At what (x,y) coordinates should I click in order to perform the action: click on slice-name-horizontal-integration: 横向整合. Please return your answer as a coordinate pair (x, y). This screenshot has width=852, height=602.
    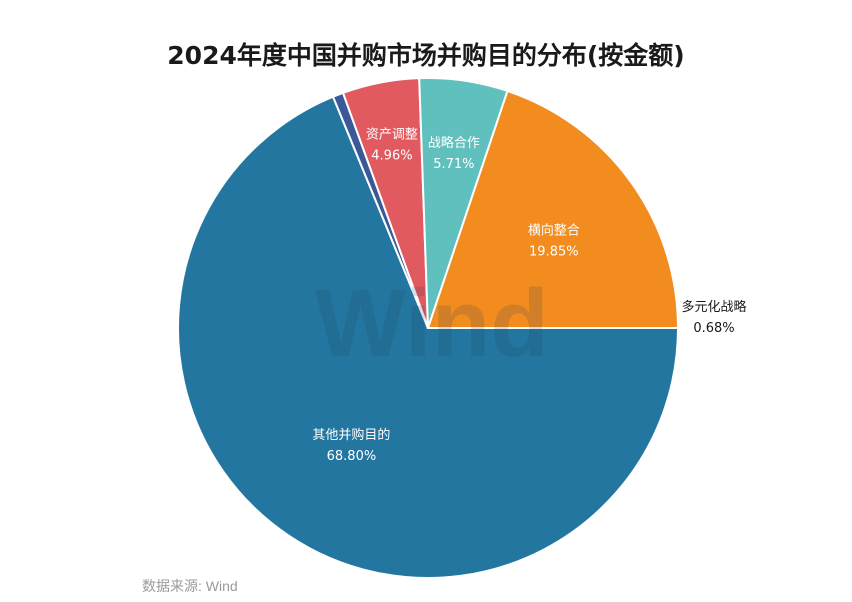
    Looking at the image, I should click on (554, 230).